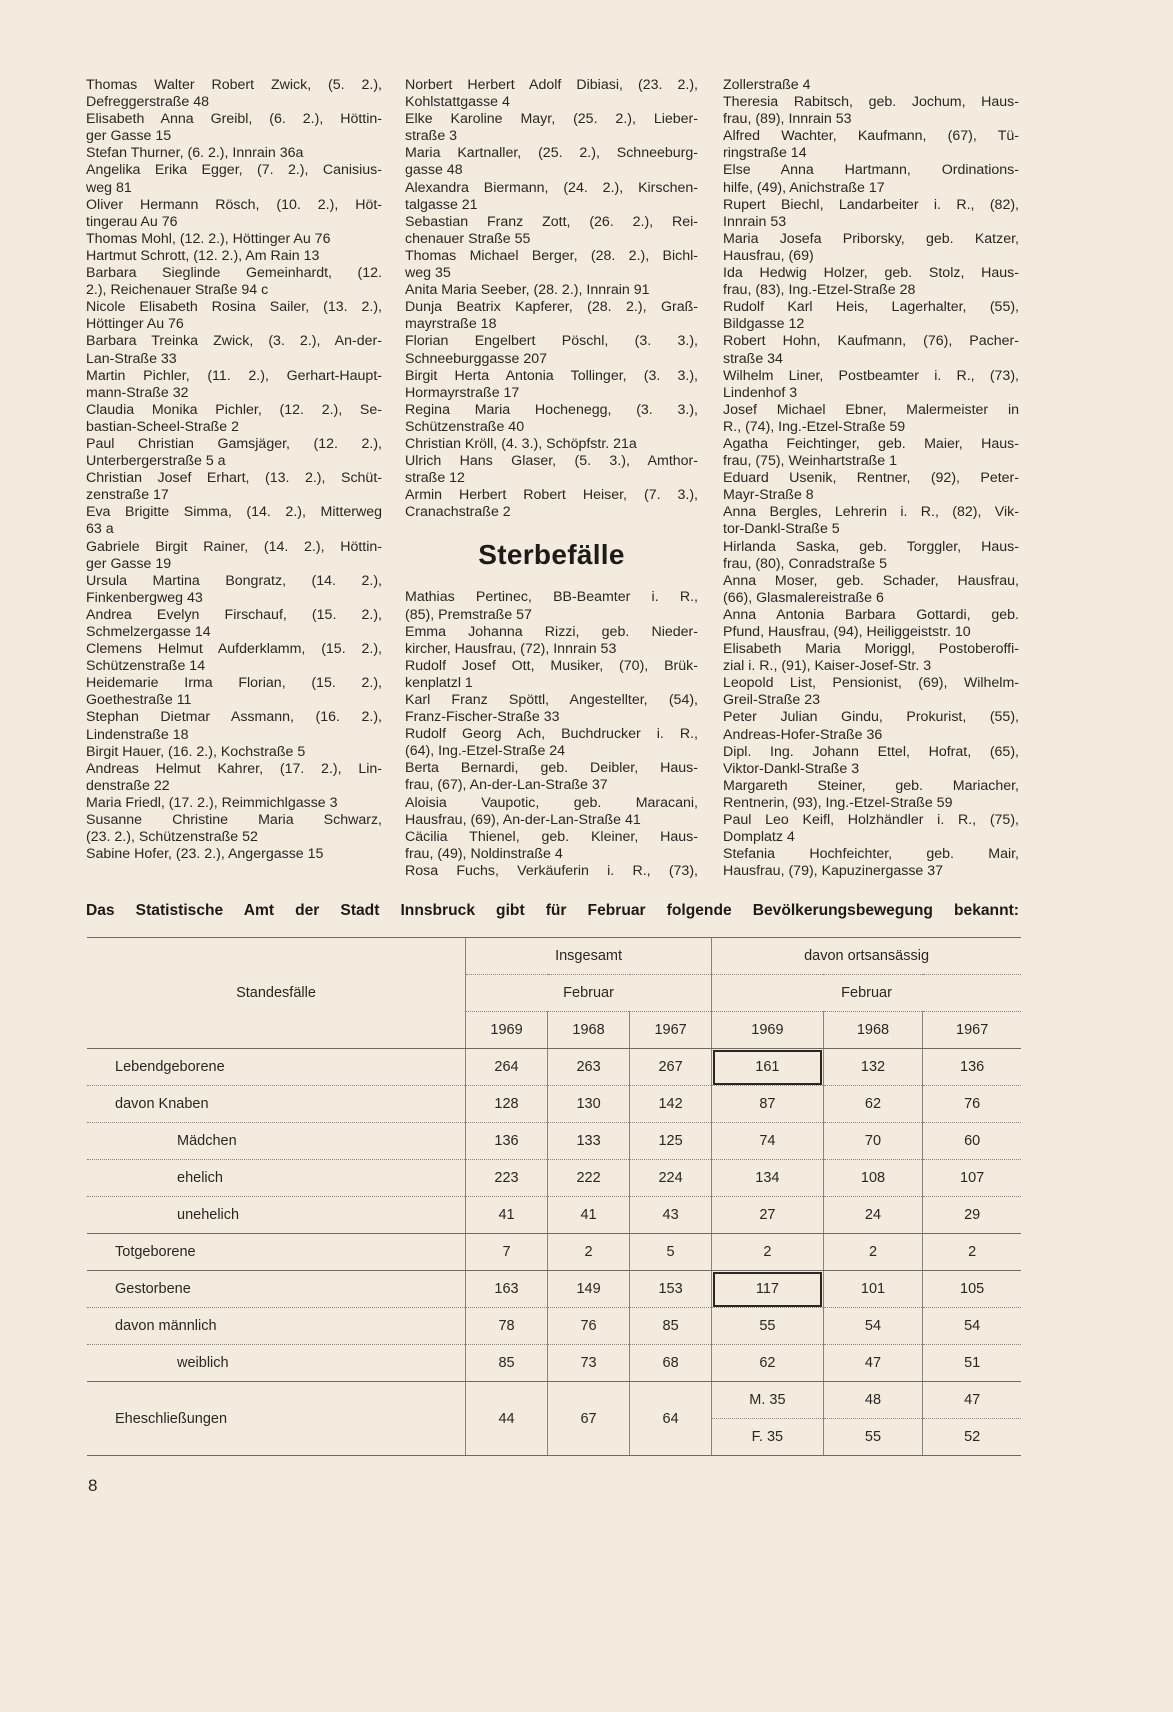 This screenshot has height=1712, width=1173. I want to click on table-cell: 105, so click(971, 1289).